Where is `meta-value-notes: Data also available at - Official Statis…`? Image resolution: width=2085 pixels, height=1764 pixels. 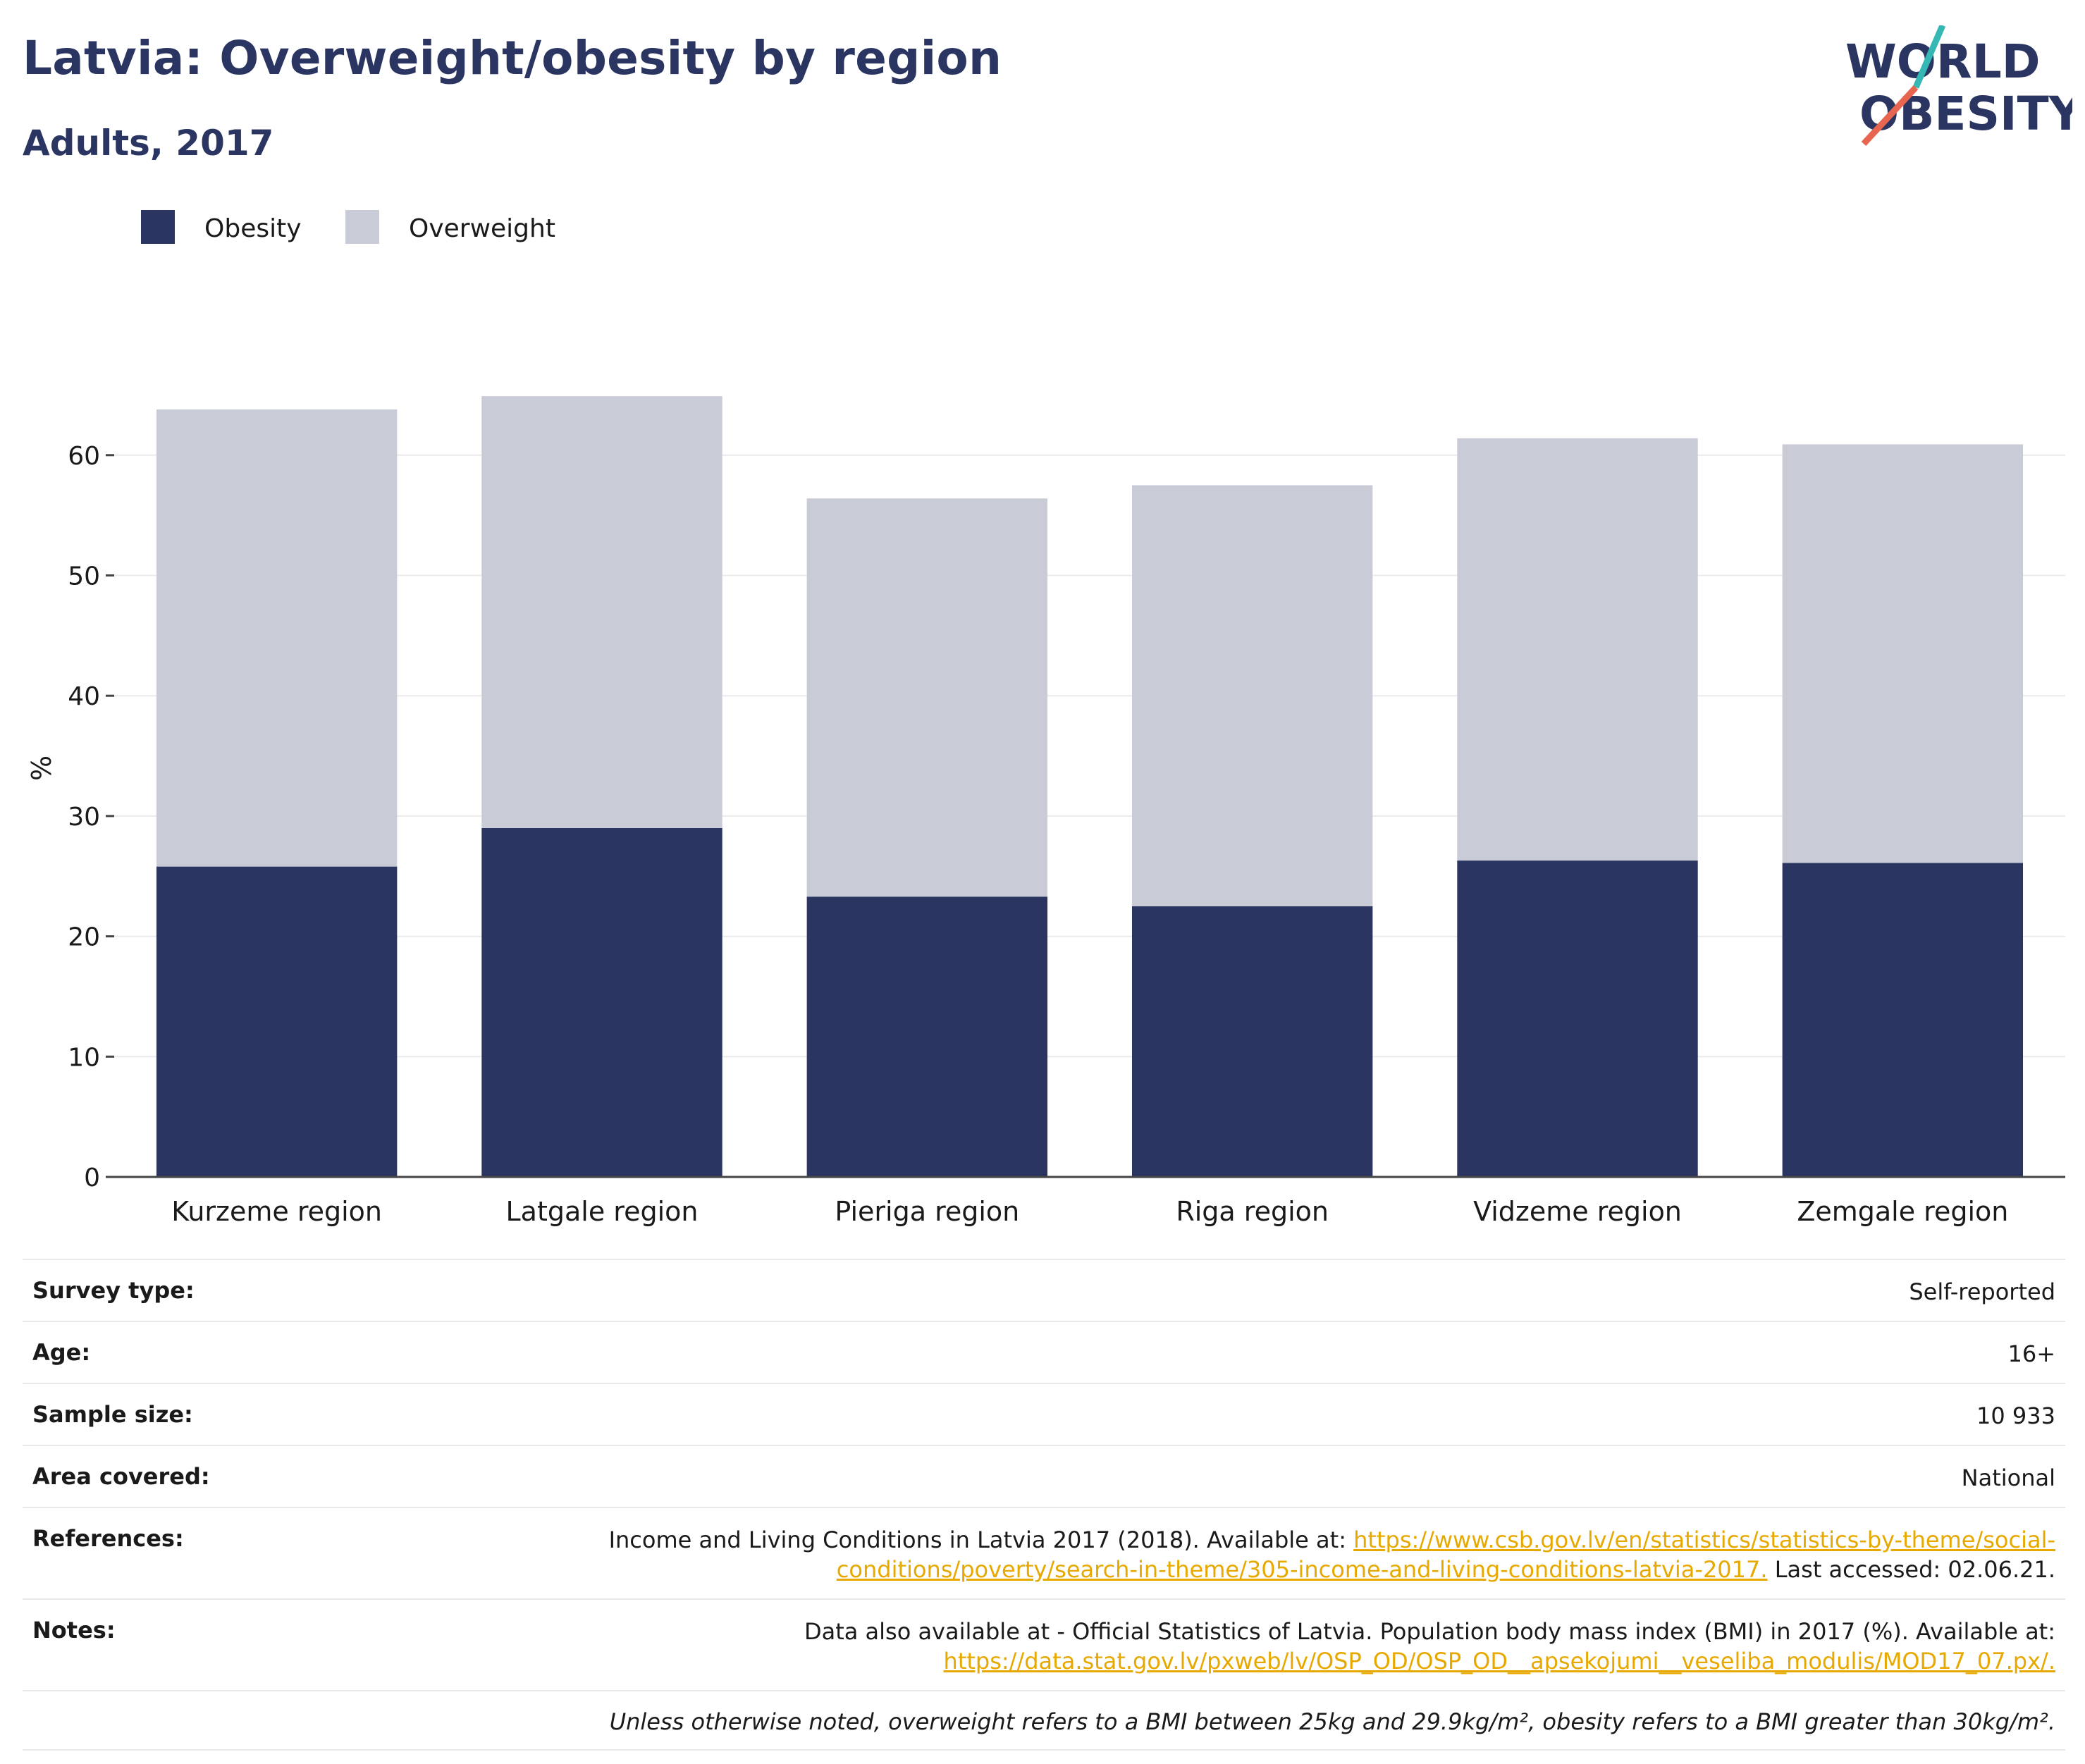
meta-value-notes: Data also available at - Official Statis… is located at coordinates (1429, 1646).